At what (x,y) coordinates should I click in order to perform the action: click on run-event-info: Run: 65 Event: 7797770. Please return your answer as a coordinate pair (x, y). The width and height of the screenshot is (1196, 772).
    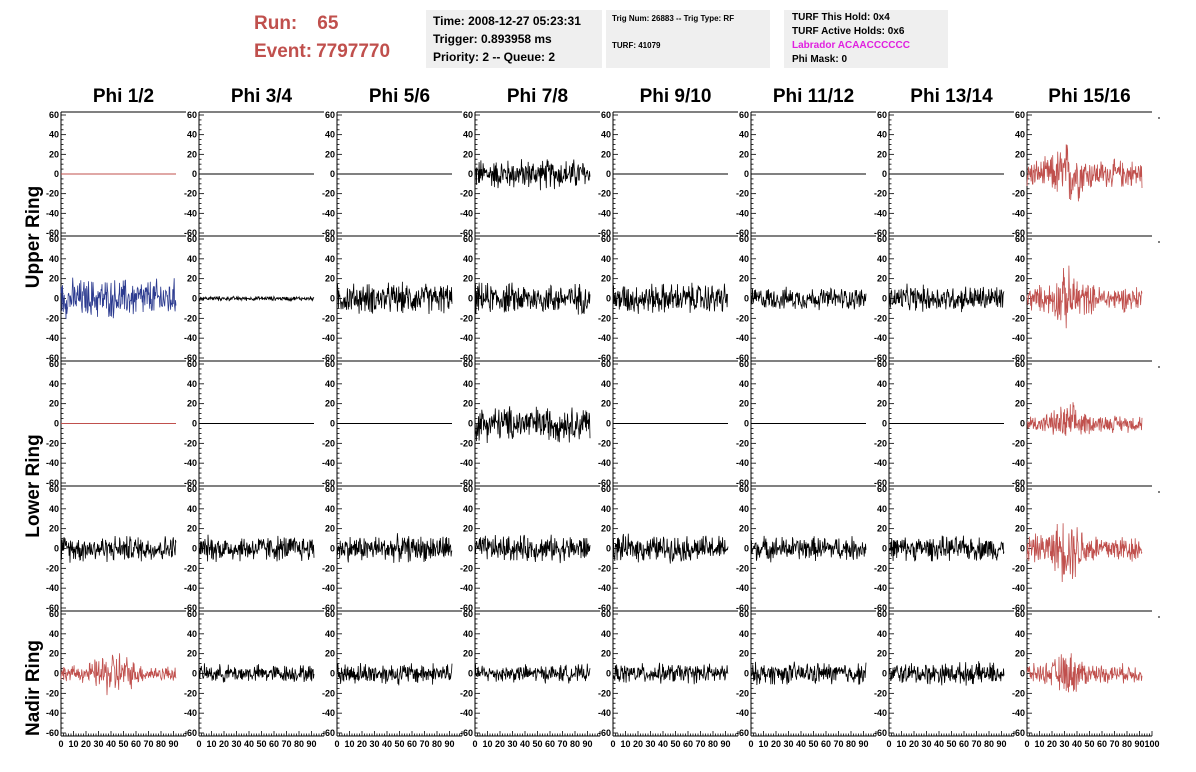
    Looking at the image, I should click on (322, 38).